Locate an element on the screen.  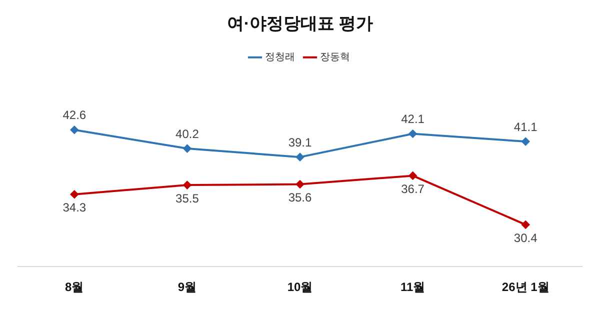
chart-title: 여·야정당대표 평가 is located at coordinates (300, 23).